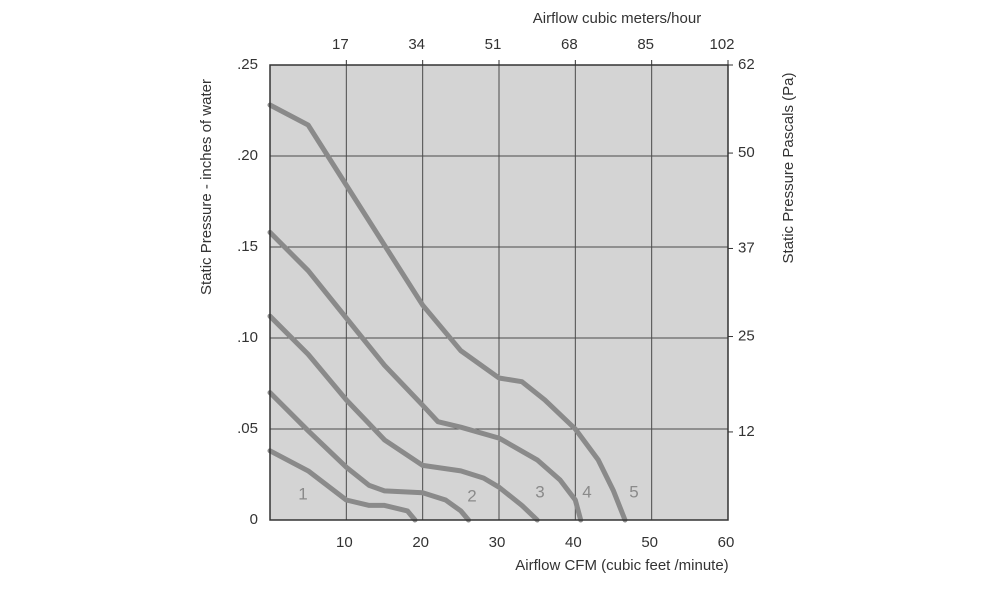  What do you see at coordinates (746, 64) in the screenshot?
I see `y2-tick-label: 62` at bounding box center [746, 64].